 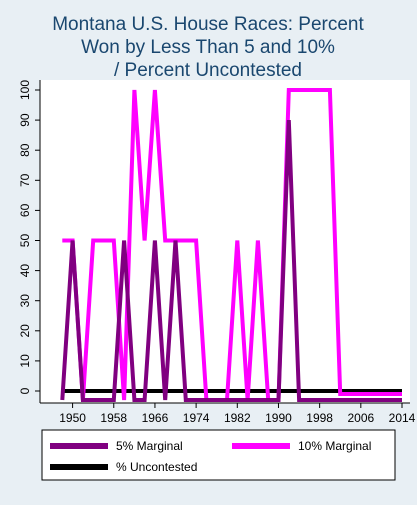 I want to click on x-tick-label: 1950, so click(x=72, y=418).